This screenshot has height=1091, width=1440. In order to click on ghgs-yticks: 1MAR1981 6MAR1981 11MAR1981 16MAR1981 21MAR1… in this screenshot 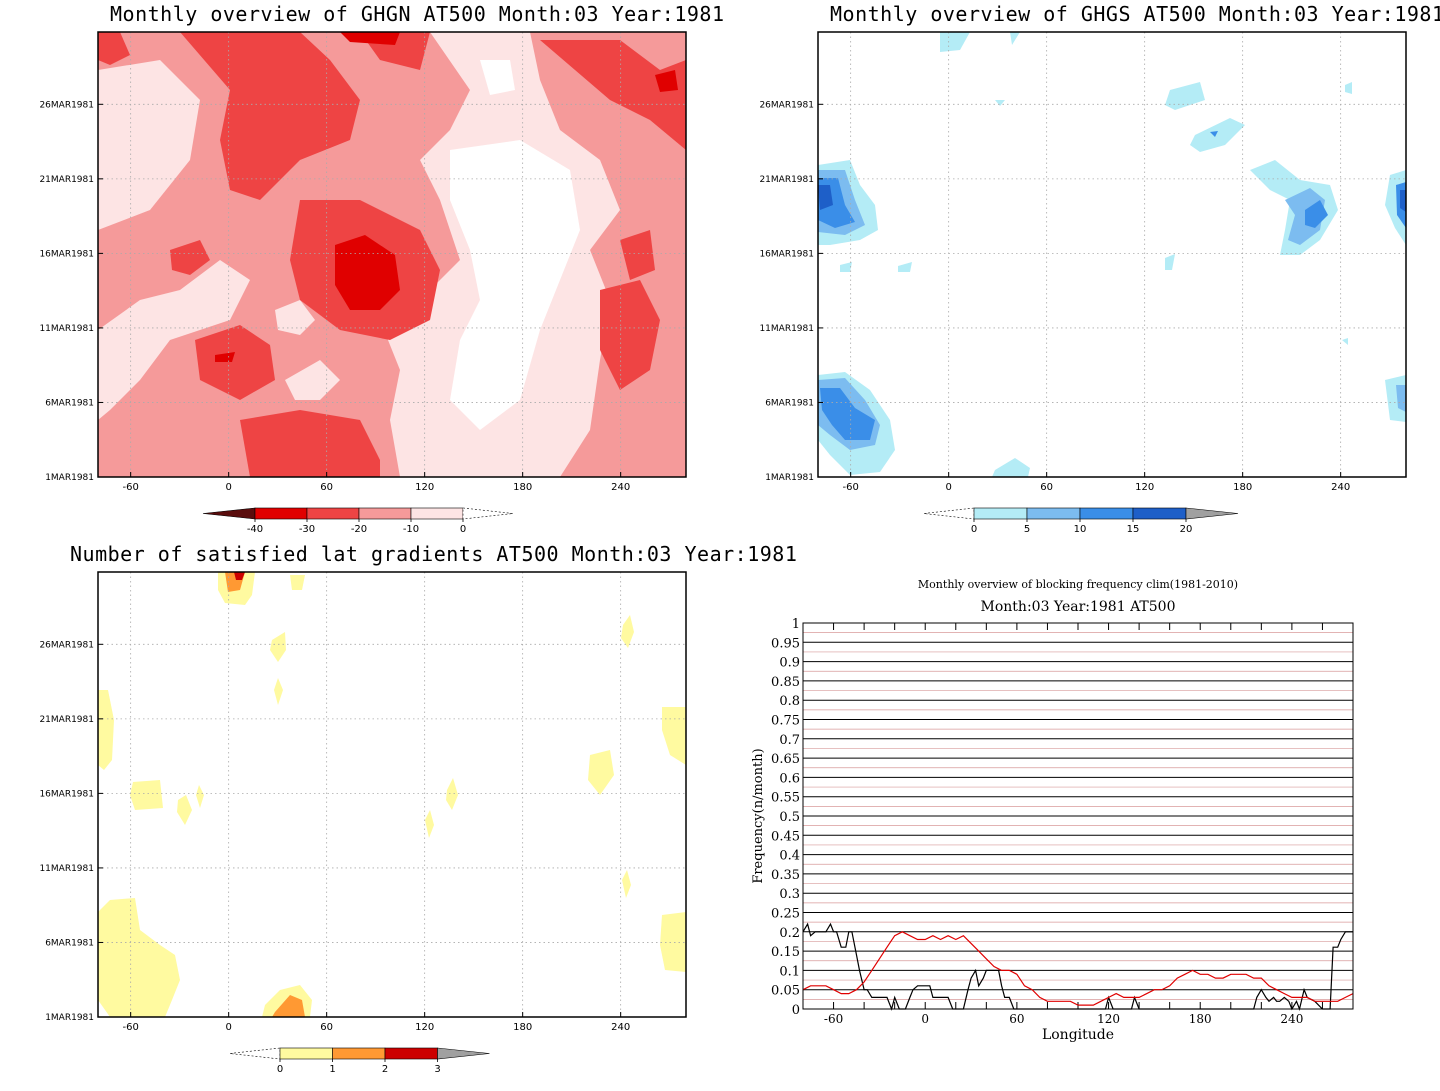, I will do `click(791, 291)`.